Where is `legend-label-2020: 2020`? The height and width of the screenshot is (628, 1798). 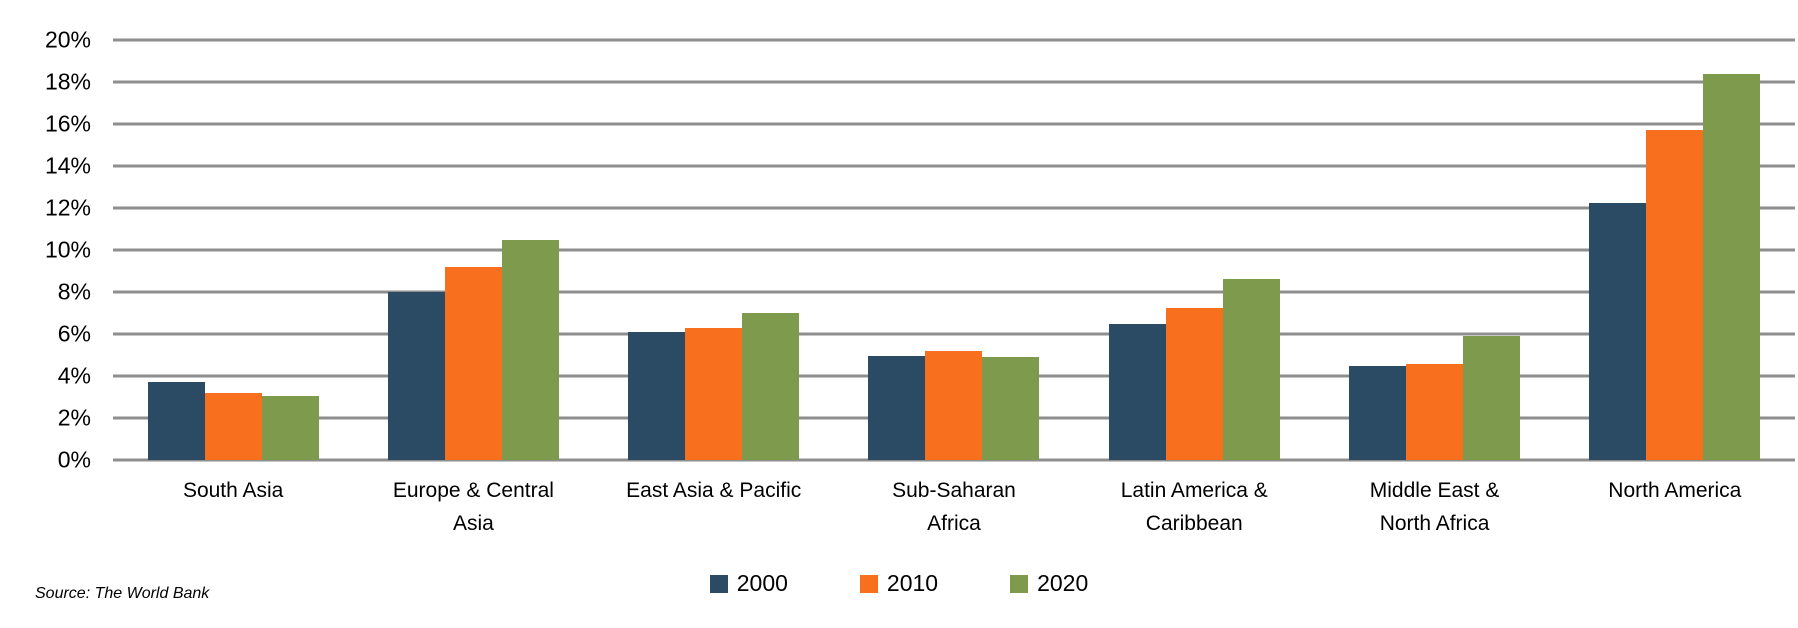
legend-label-2020: 2020 is located at coordinates (1063, 583).